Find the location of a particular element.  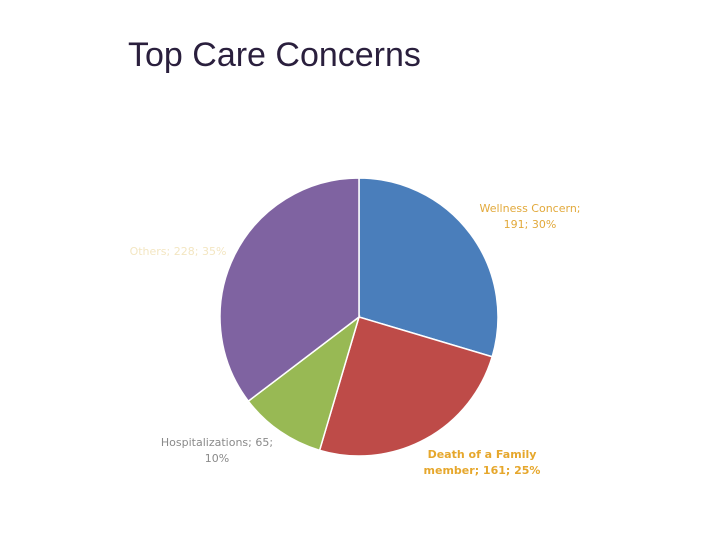

data-label-wellness-concern: Wellness Concern; 191; 30% is located at coordinates (529, 216).